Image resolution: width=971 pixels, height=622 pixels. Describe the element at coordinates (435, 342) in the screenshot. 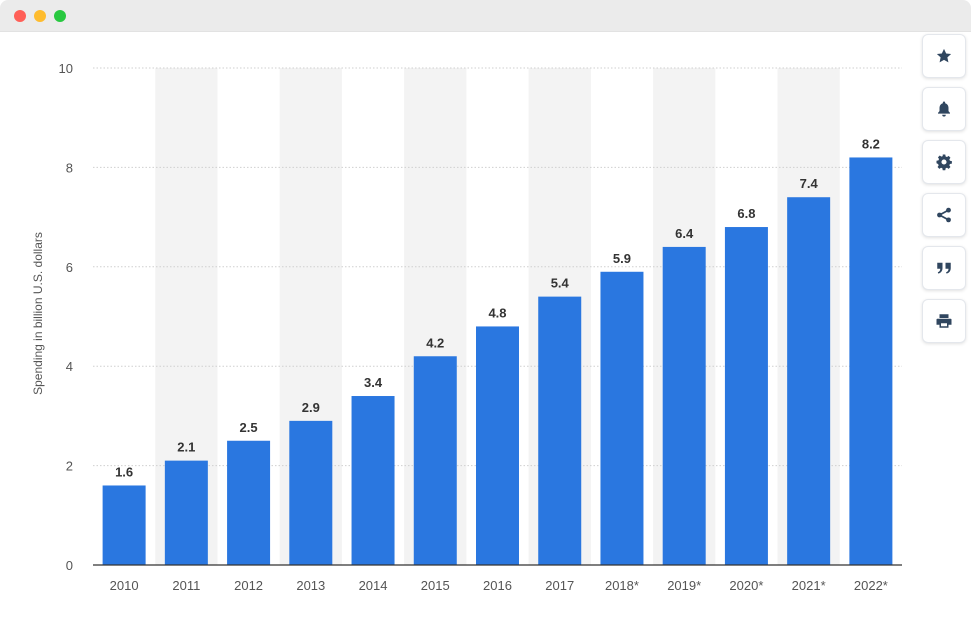

I see `value-label: 4.2` at that location.